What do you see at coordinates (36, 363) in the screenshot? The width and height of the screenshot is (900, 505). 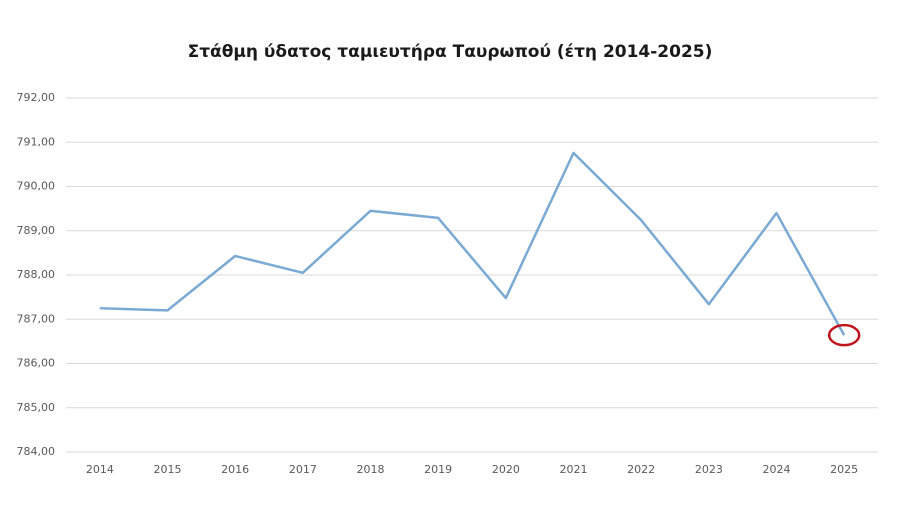 I see `y-tick-label: 786,00` at bounding box center [36, 363].